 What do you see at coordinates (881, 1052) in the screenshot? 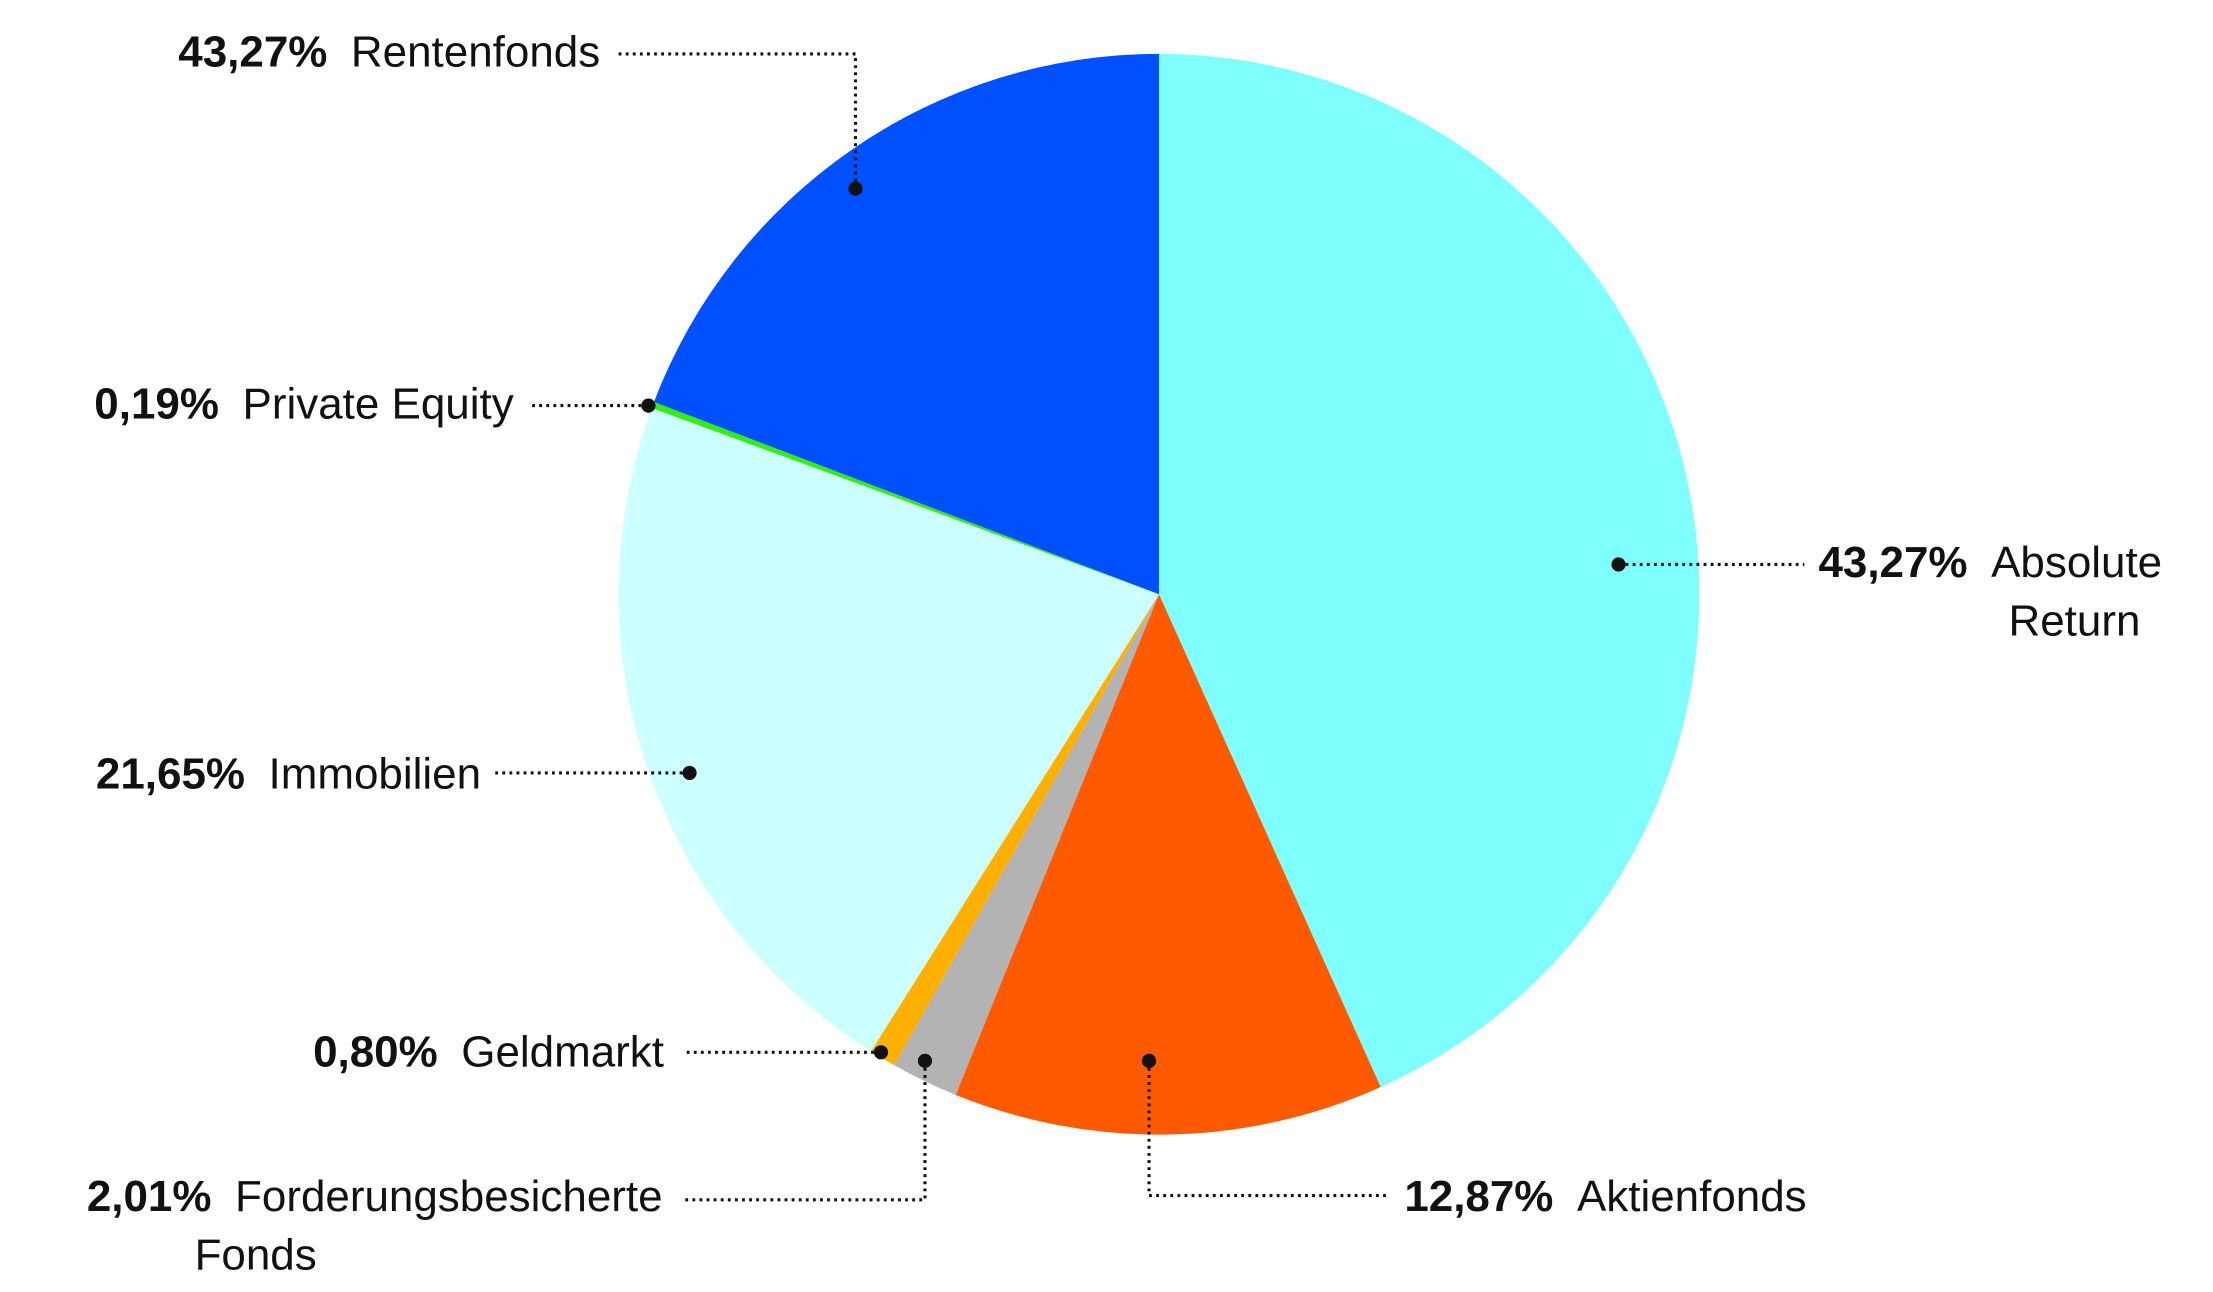
I see `marker-geldmarkt` at bounding box center [881, 1052].